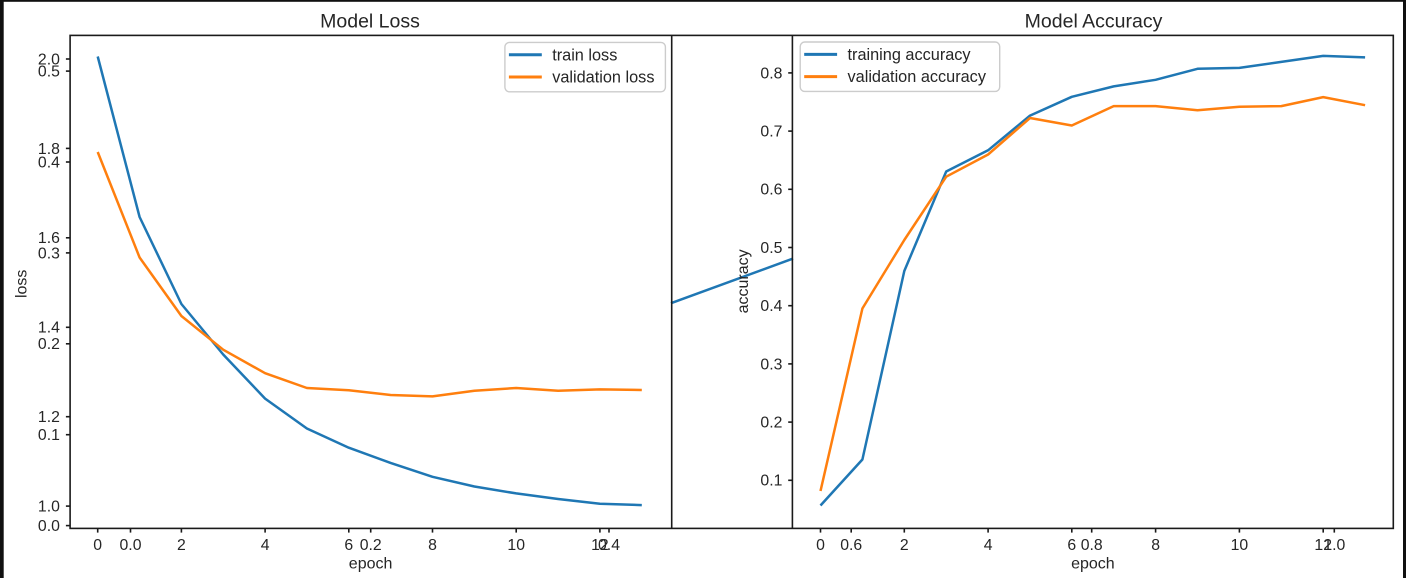  What do you see at coordinates (603, 78) in the screenshot?
I see `svg-text: validation loss` at bounding box center [603, 78].